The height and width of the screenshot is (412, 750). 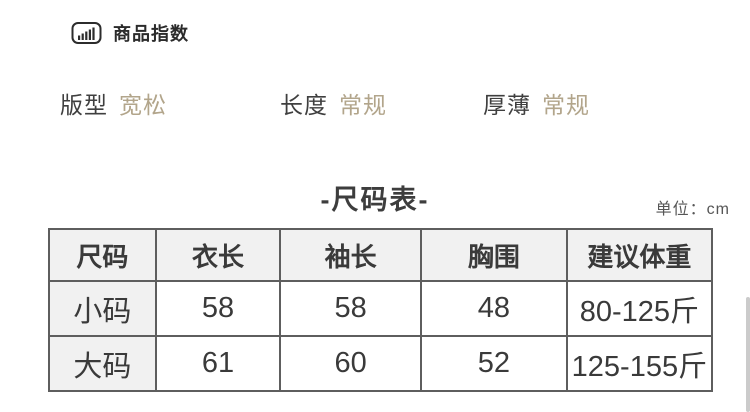 I want to click on col-header-size: 尺码, so click(x=102, y=255).